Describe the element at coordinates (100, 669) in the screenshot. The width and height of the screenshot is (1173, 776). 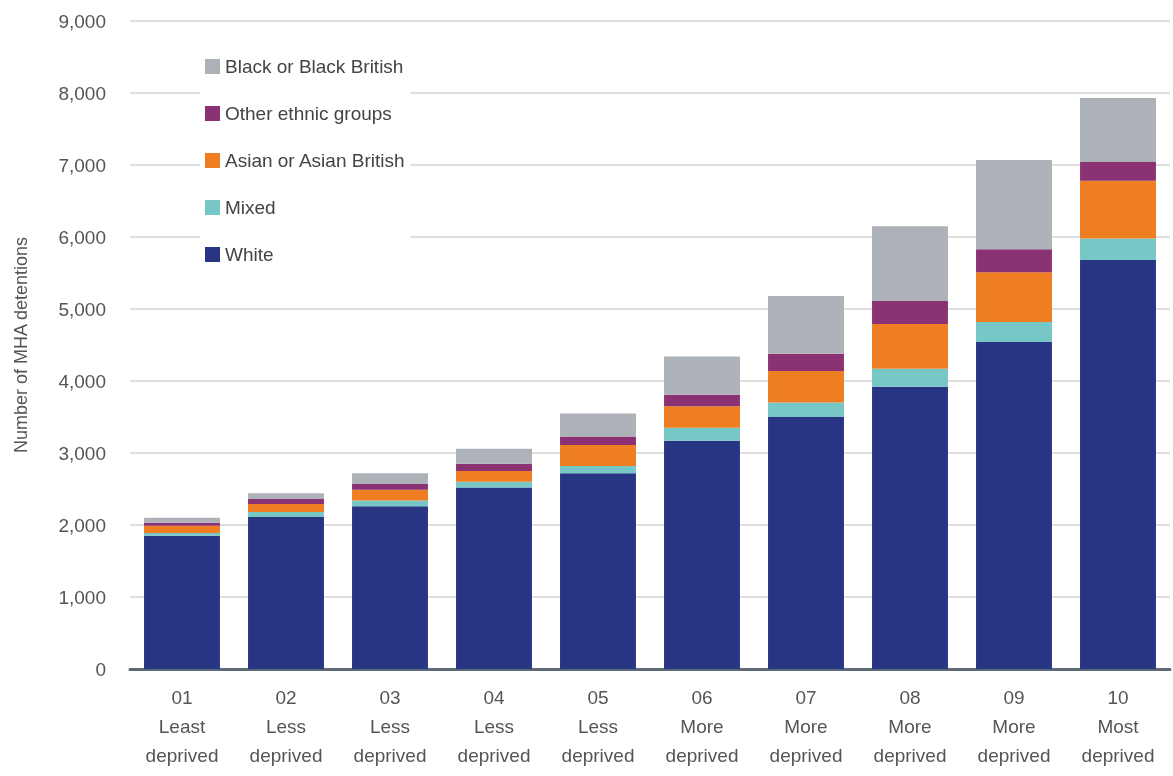
I see `y-tick-label: 0` at that location.